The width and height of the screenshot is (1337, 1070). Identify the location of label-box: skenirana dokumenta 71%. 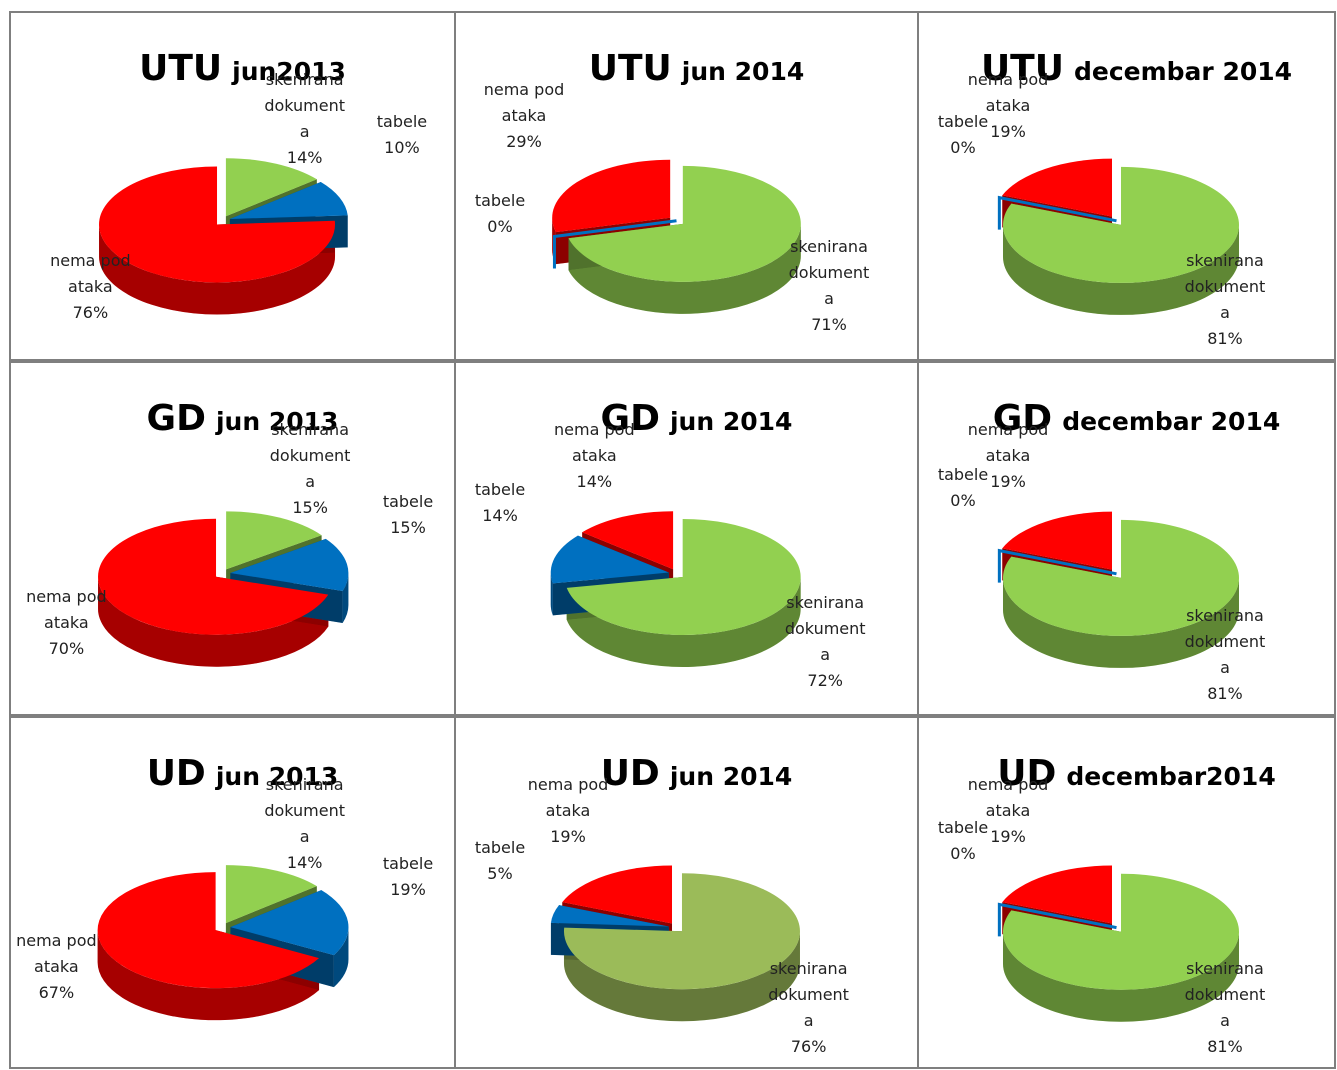
(829, 286).